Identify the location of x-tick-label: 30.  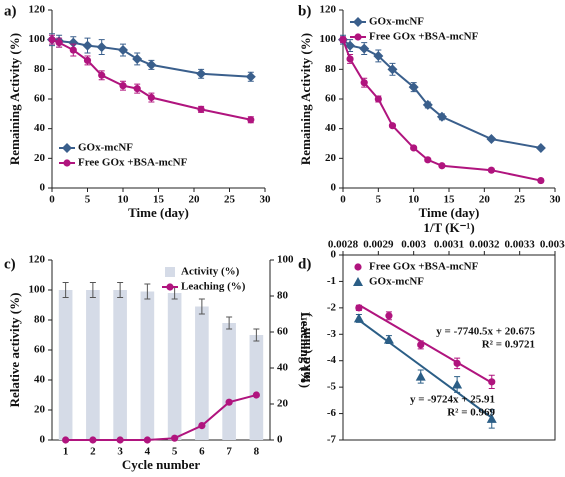
(266, 200).